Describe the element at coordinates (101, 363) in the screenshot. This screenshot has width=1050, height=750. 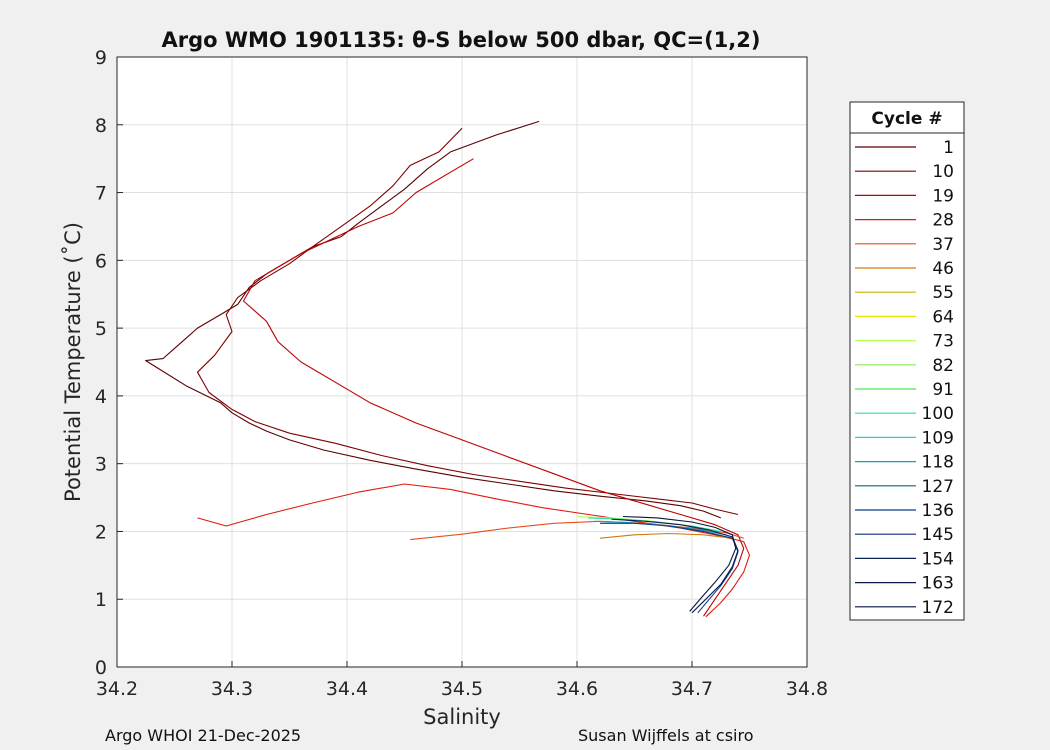
I see `y-tick-labels: 0 1 2 3 4 5 6 7 8 9` at that location.